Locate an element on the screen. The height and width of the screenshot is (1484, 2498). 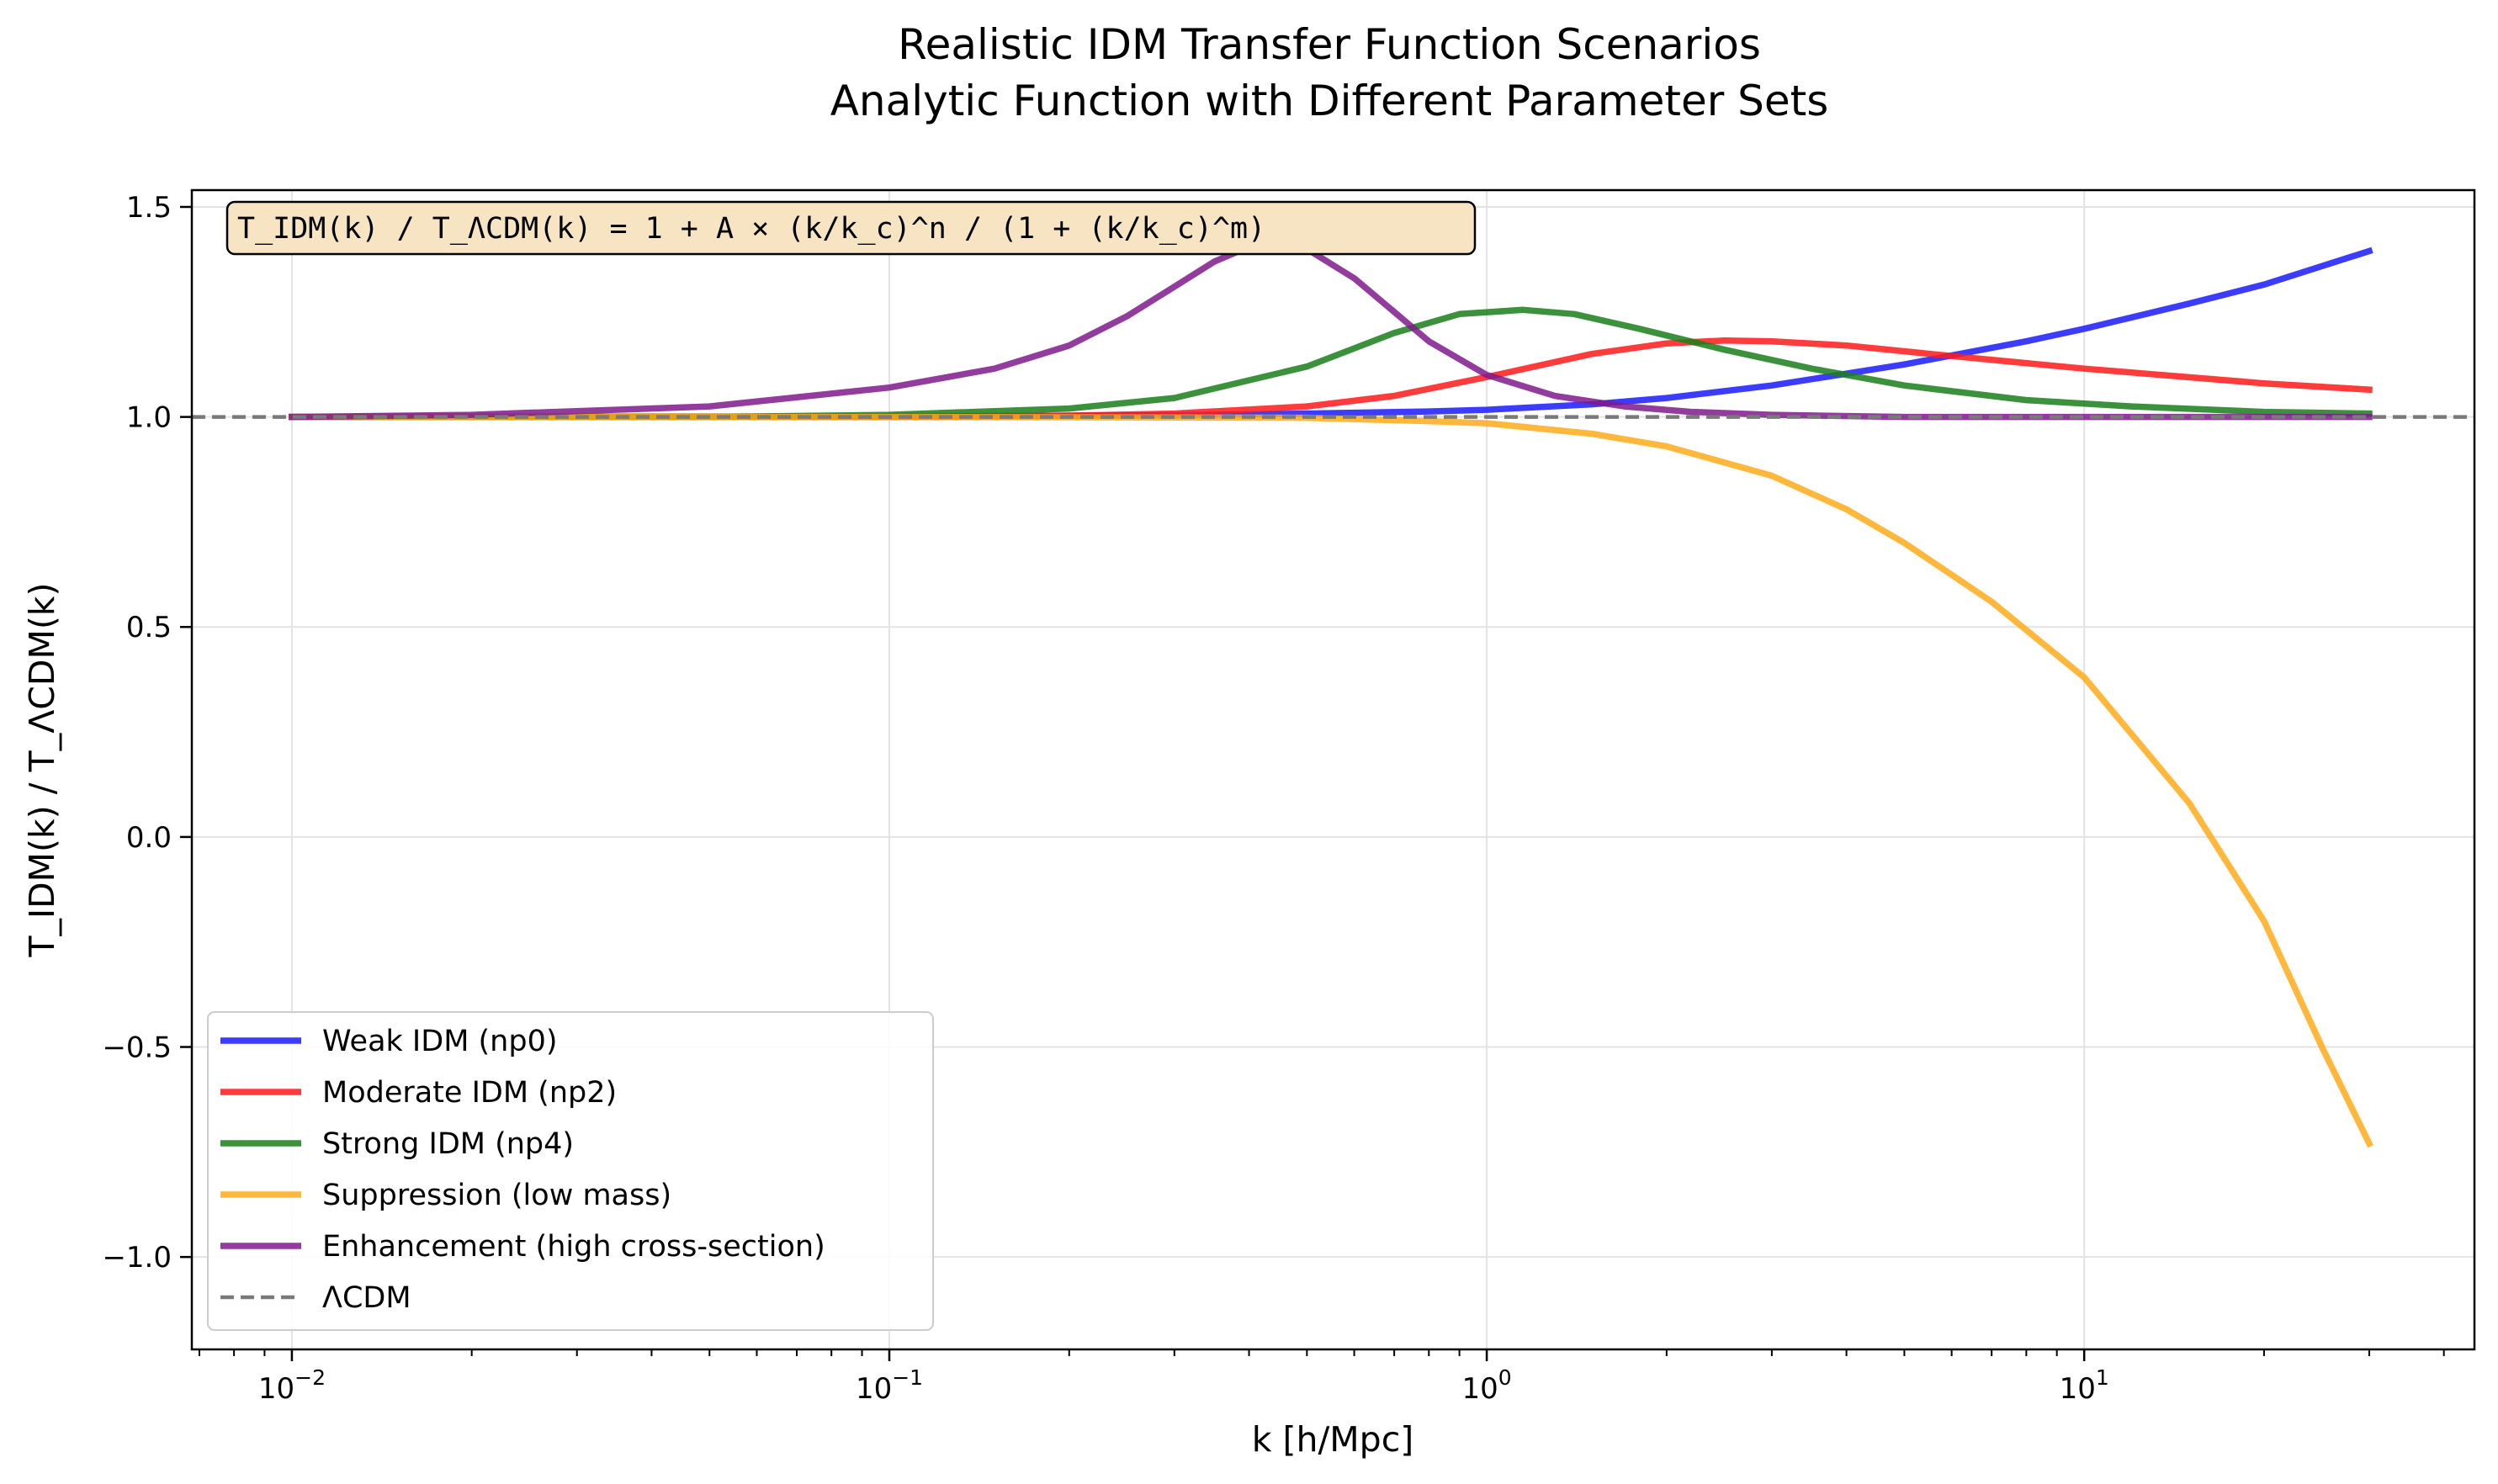
x-tick-label: 10¹ is located at coordinates (2084, 1385).